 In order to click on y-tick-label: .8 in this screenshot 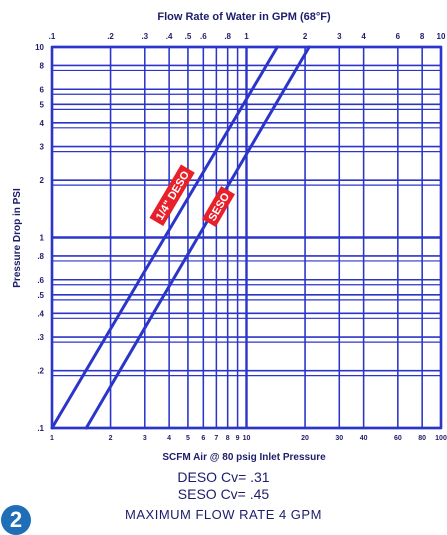, I will do `click(40, 256)`.